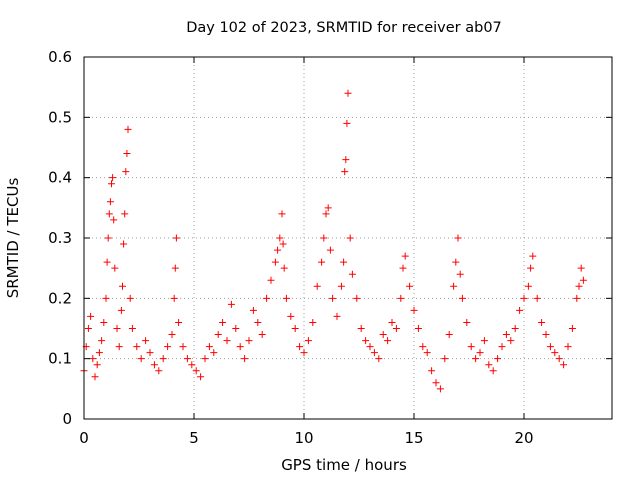 The height and width of the screenshot is (480, 640). I want to click on x-axis-title: GPS time / hours, so click(344, 465).